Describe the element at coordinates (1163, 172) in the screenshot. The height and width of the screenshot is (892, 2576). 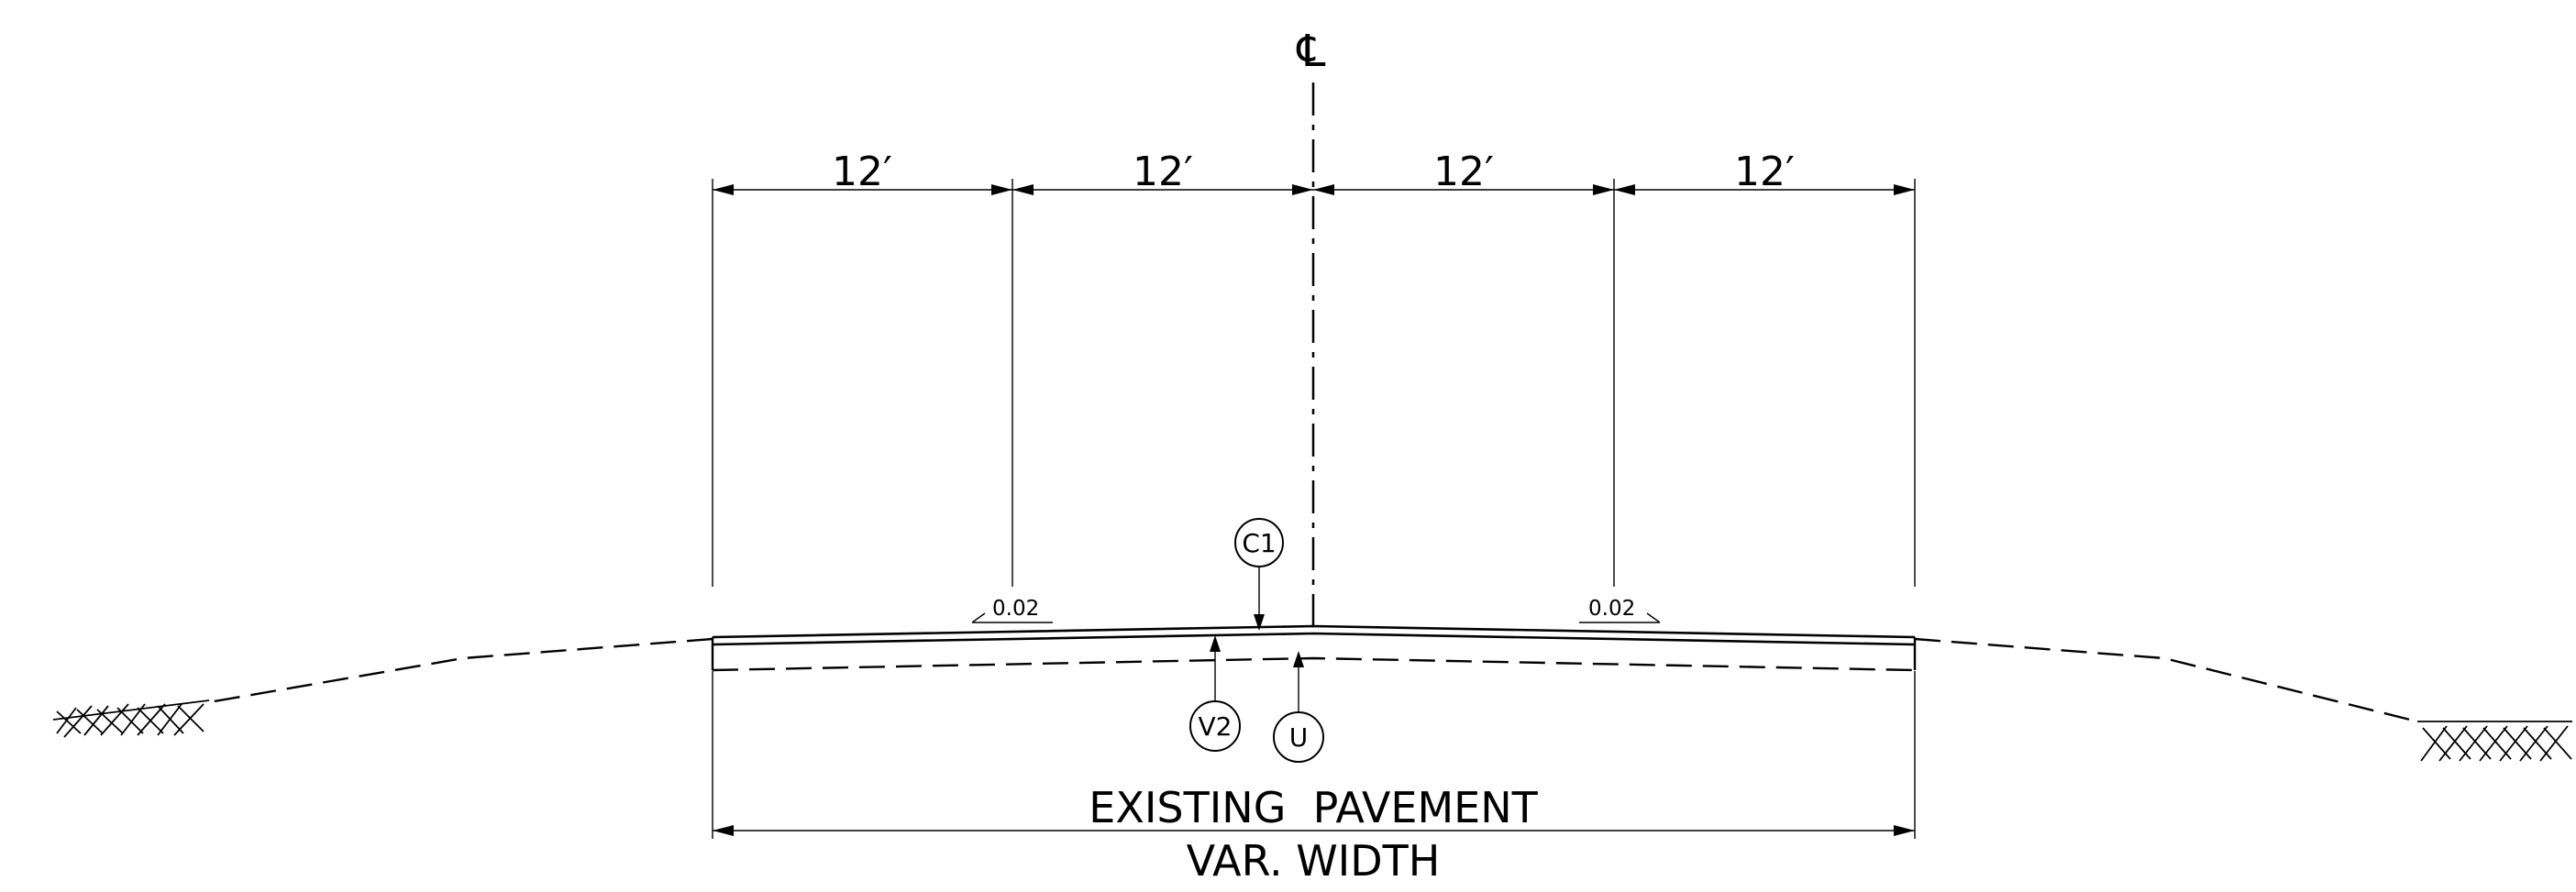
I see `lane-width-label-2: 12′` at that location.